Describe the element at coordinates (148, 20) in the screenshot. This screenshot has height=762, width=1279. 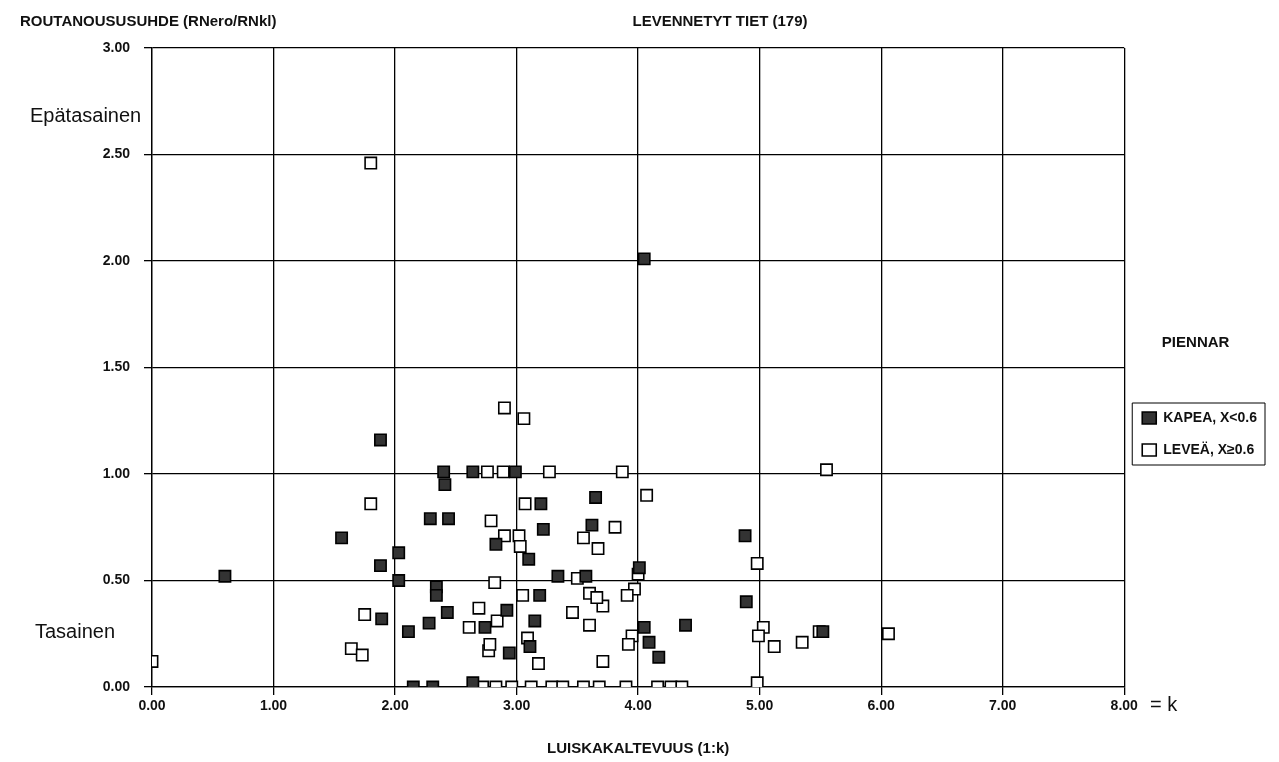
I see `y-axis-title: ROUTANOUSUSUHDE (RNero/RNkl)` at that location.